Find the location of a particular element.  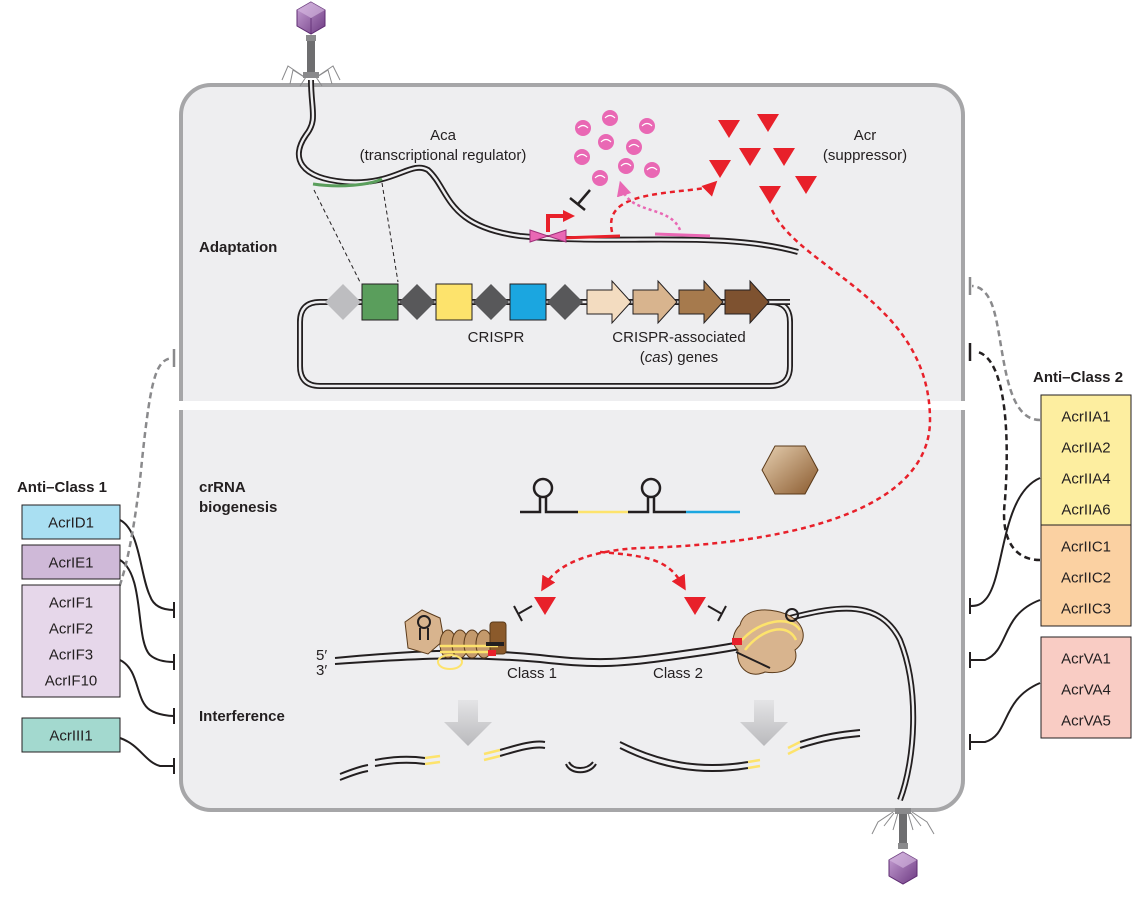

acr-item-acrif10: AcrIF10 is located at coordinates (71, 681).